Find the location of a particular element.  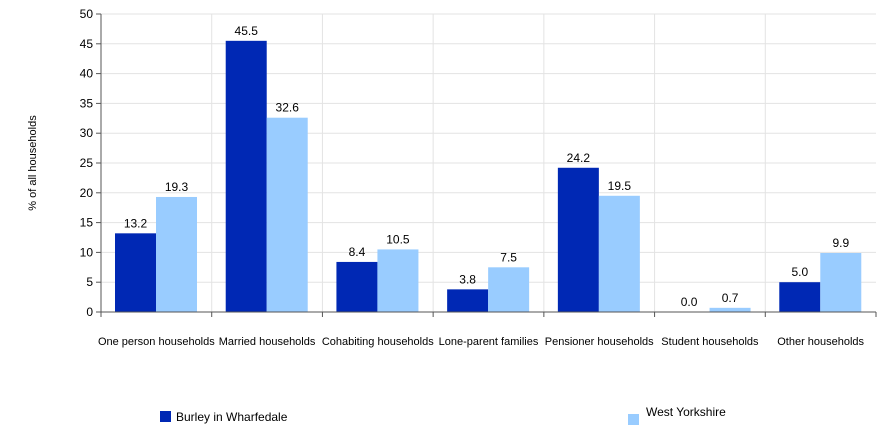

y-tick-label: 10 is located at coordinates (87, 252).